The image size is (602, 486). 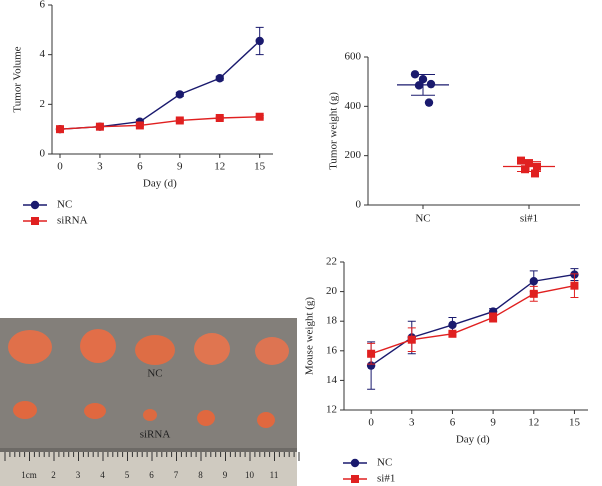 I want to click on photo-label: NC, so click(x=154, y=374).